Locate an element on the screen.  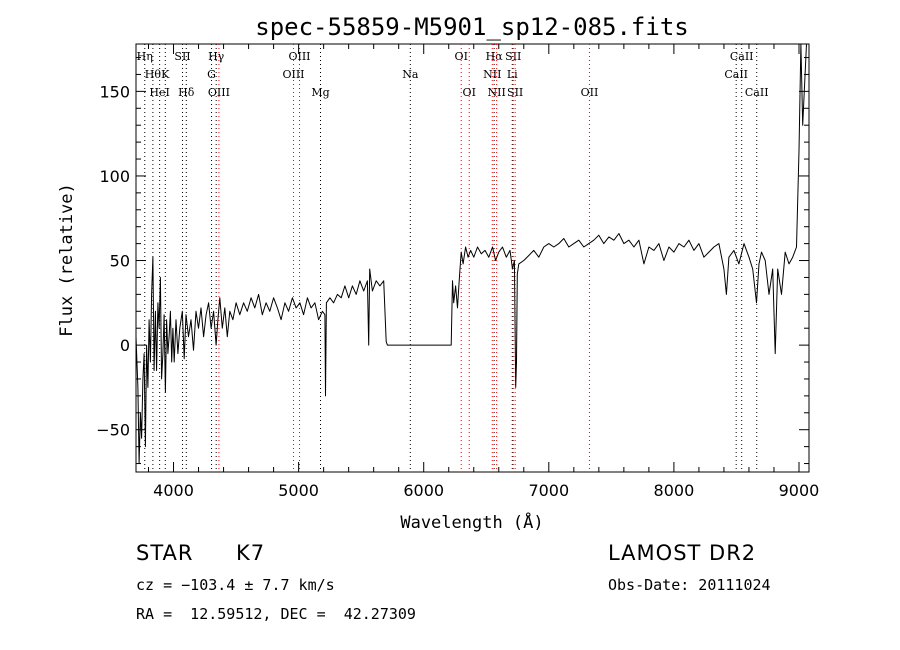
line-label-23: CaII is located at coordinates (742, 56).